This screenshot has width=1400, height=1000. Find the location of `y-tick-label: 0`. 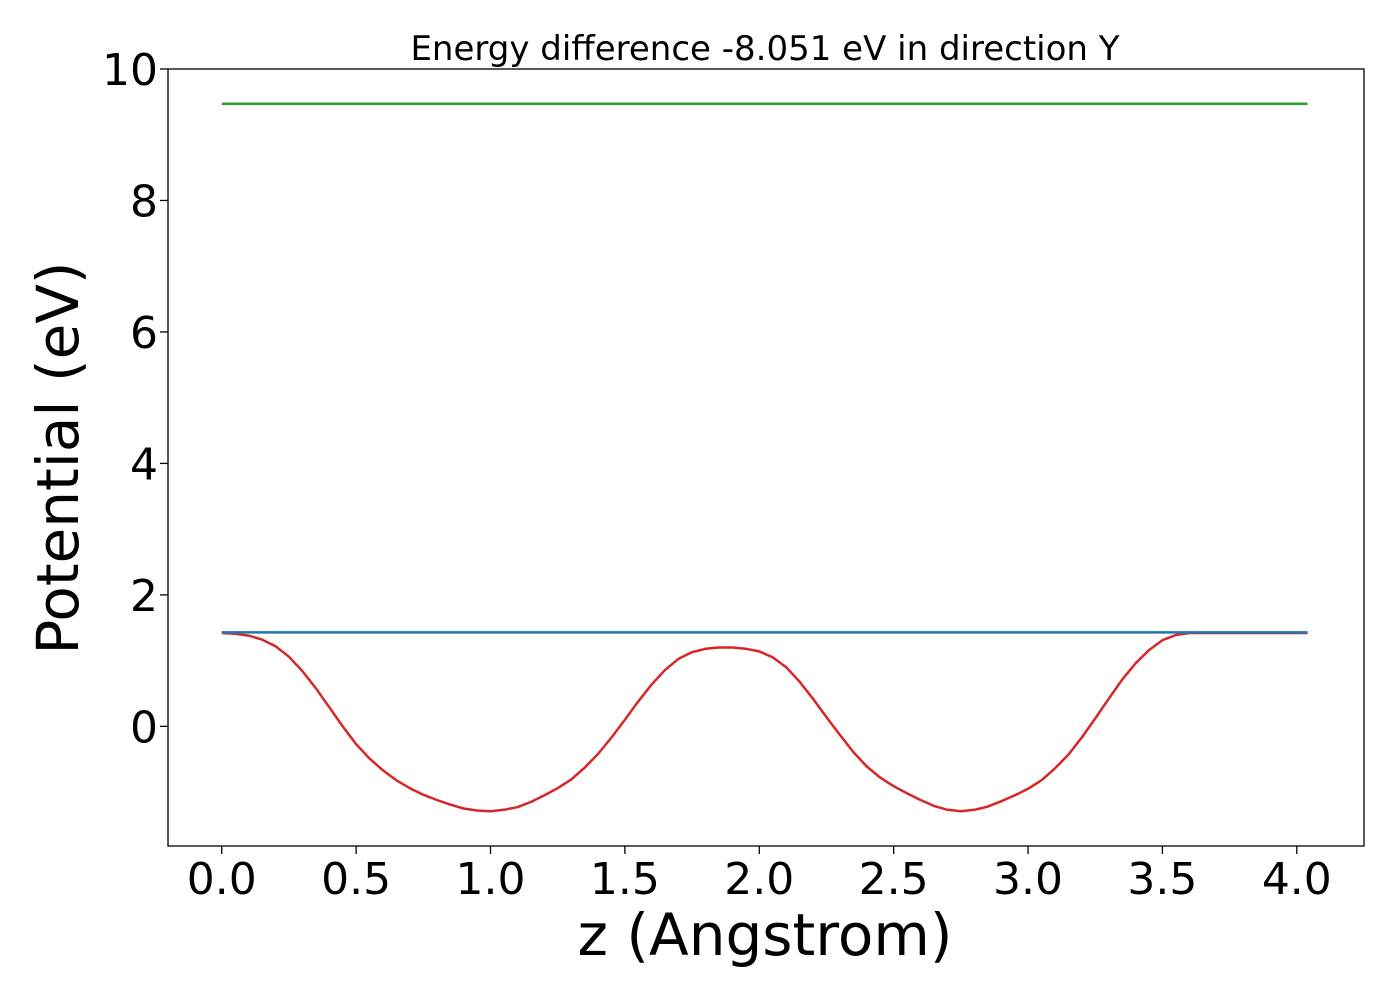

y-tick-label: 0 is located at coordinates (144, 727).